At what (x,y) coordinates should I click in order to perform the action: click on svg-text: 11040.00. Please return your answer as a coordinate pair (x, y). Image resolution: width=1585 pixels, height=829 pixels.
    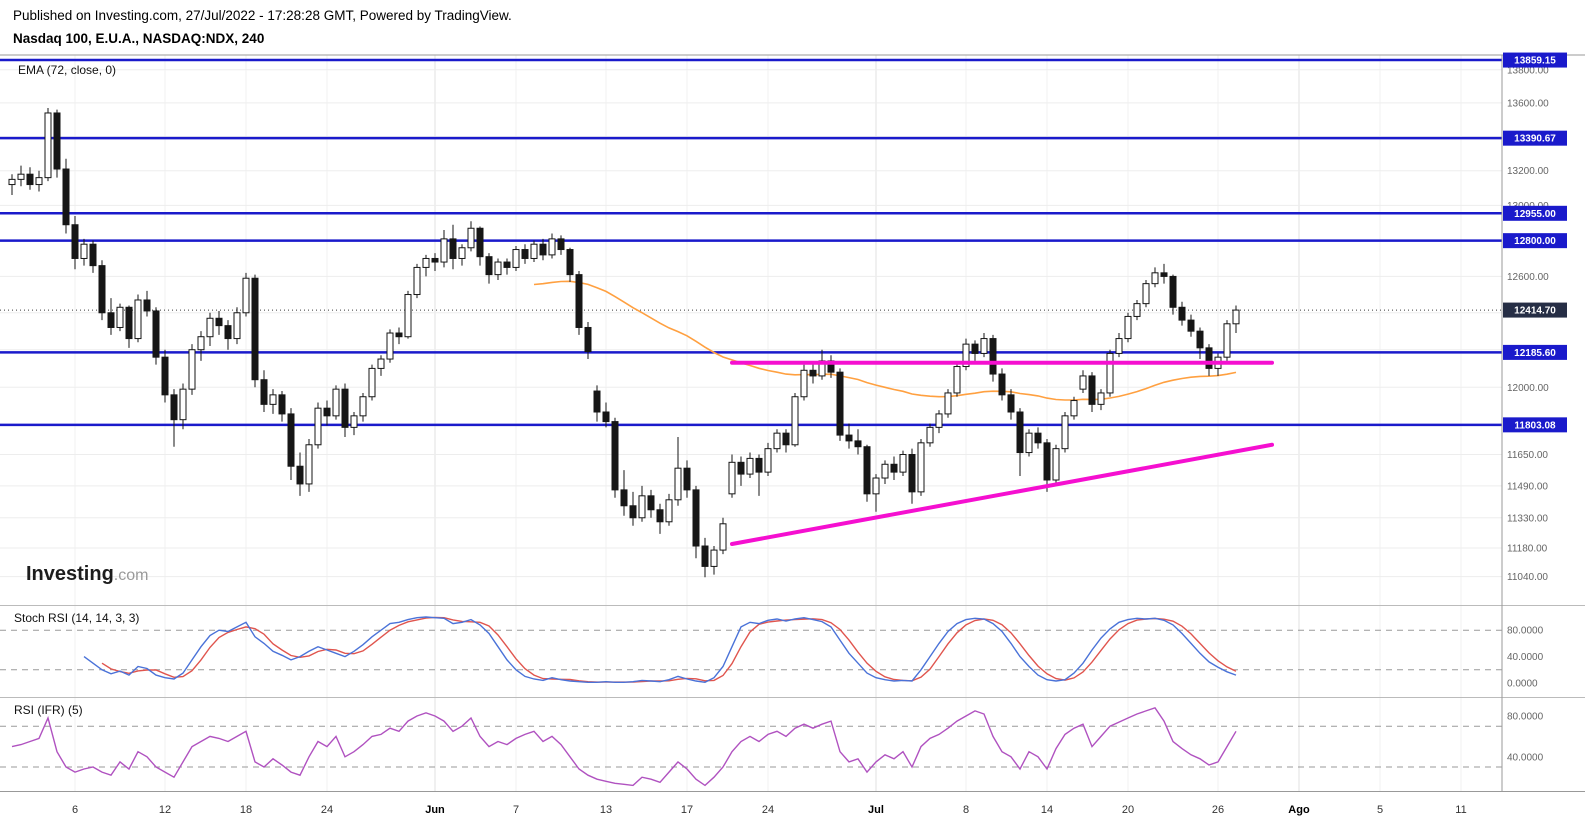
    Looking at the image, I should click on (1527, 577).